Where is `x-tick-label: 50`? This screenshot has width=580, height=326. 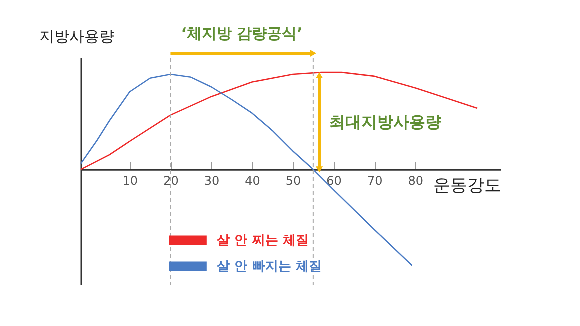 x-tick-label: 50 is located at coordinates (294, 181).